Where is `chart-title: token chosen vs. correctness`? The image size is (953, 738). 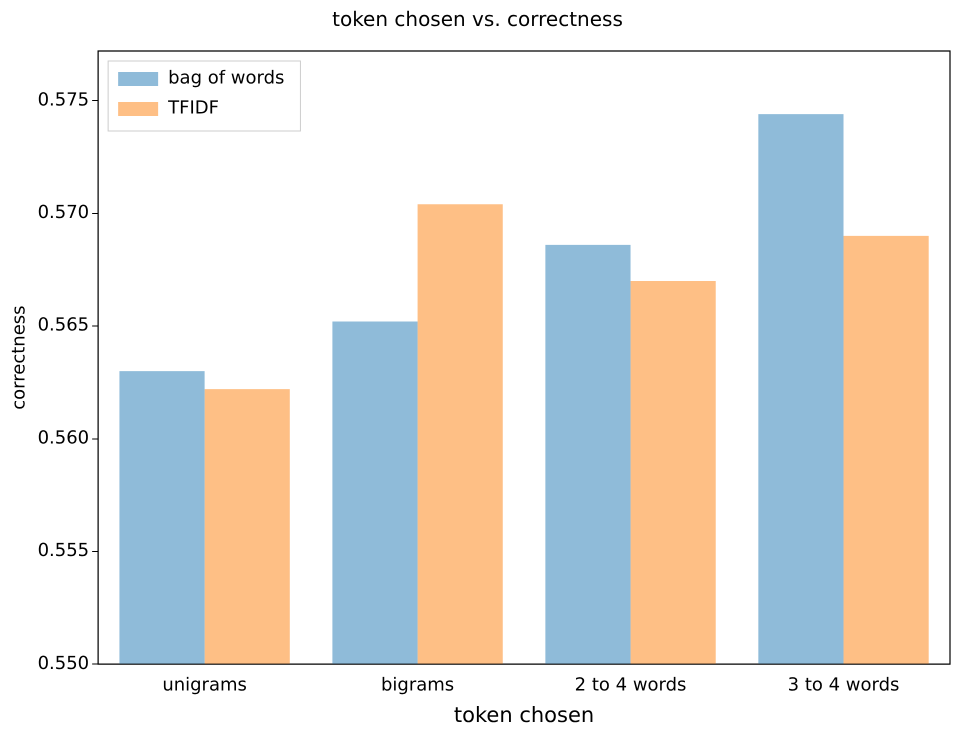 chart-title: token chosen vs. correctness is located at coordinates (477, 19).